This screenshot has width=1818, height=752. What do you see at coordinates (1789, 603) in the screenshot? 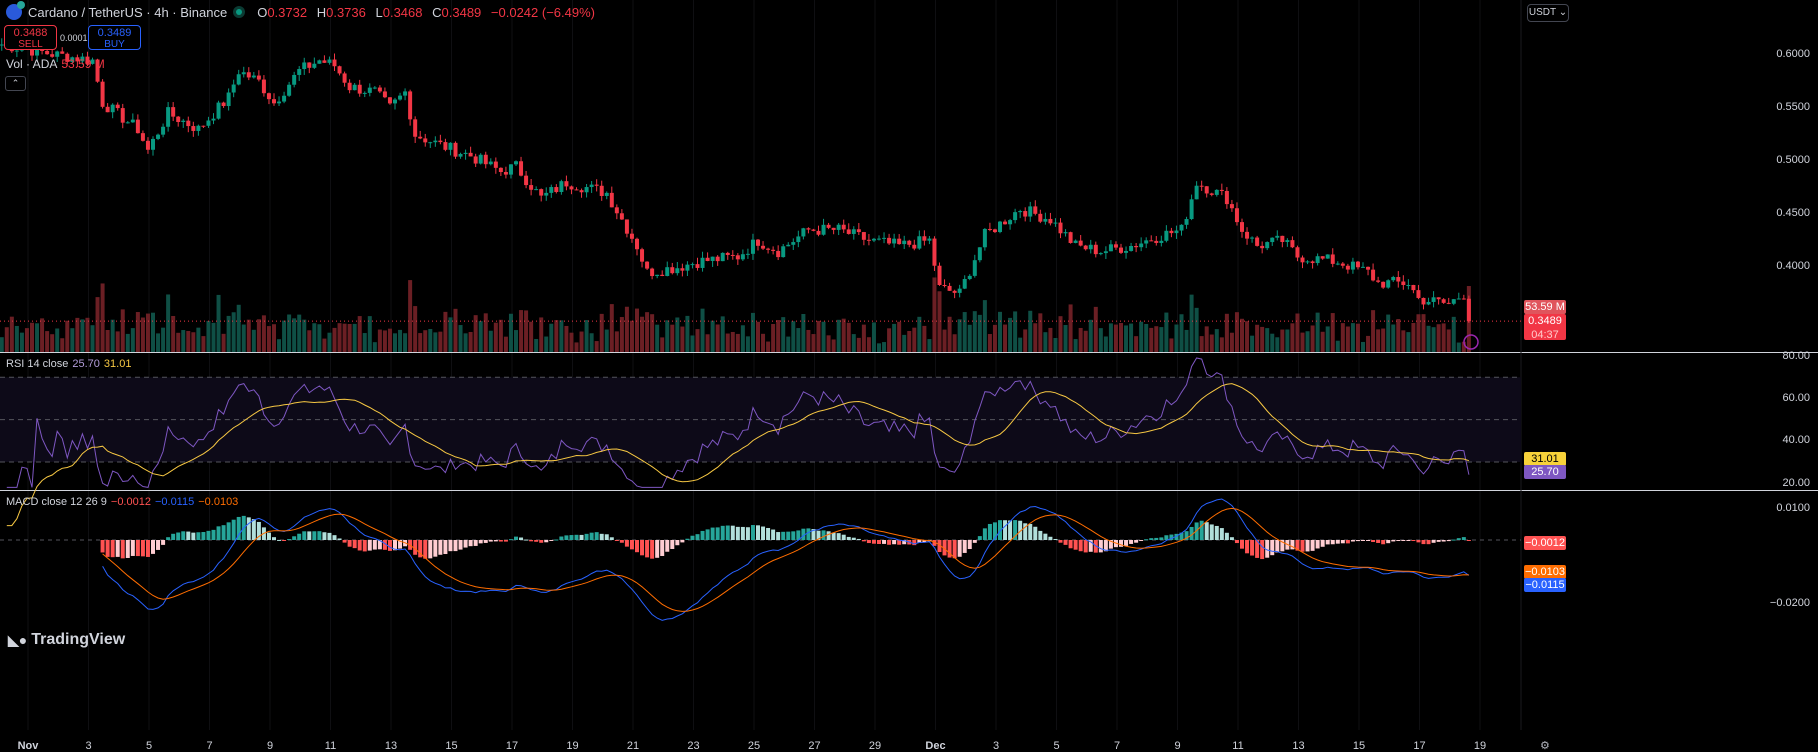
I see `macd-tick: −0.0200` at bounding box center [1789, 603].